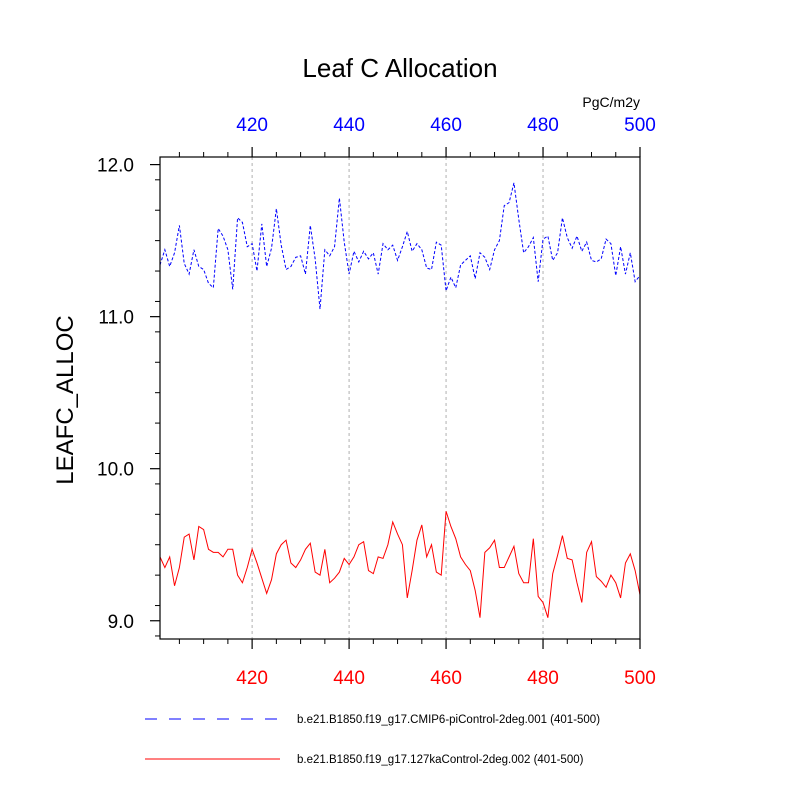 This screenshot has width=800, height=800. I want to click on y-axis-label: LEAFC_ALLOC, so click(65, 399).